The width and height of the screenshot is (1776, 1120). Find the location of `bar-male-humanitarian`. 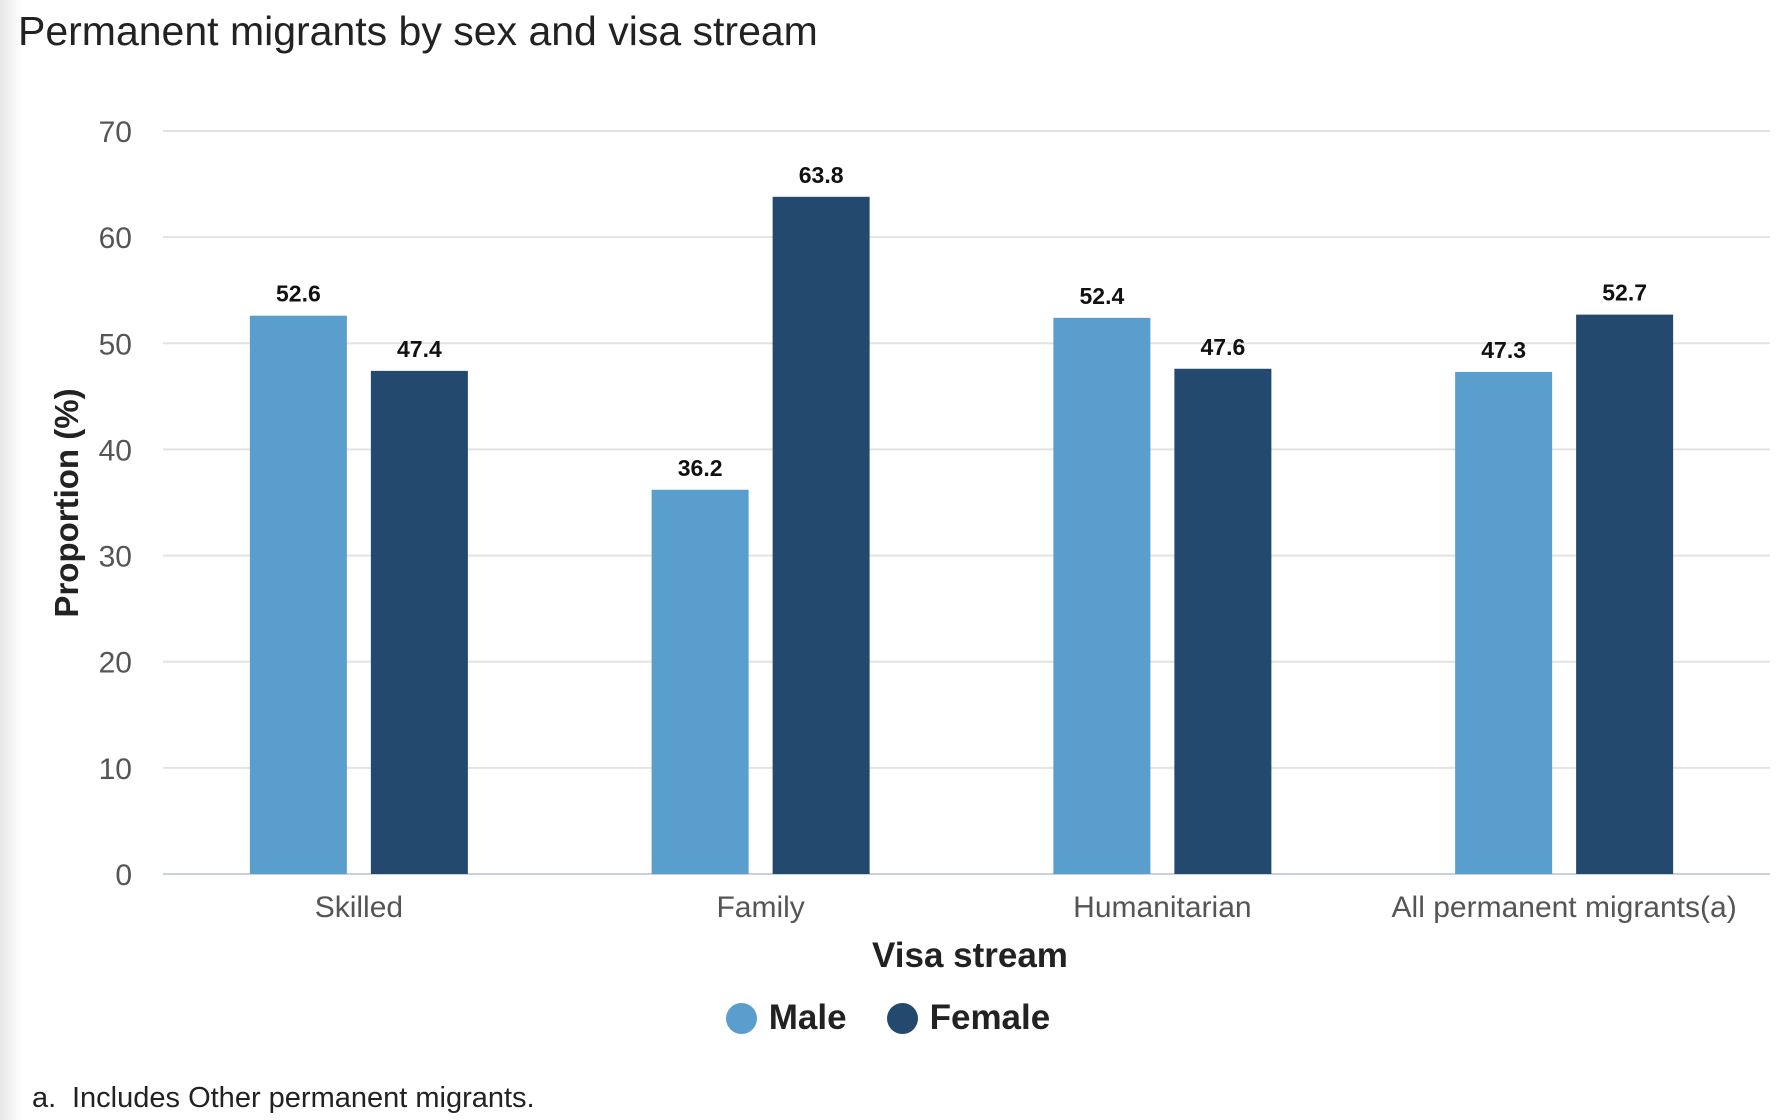

bar-male-humanitarian is located at coordinates (1102, 596).